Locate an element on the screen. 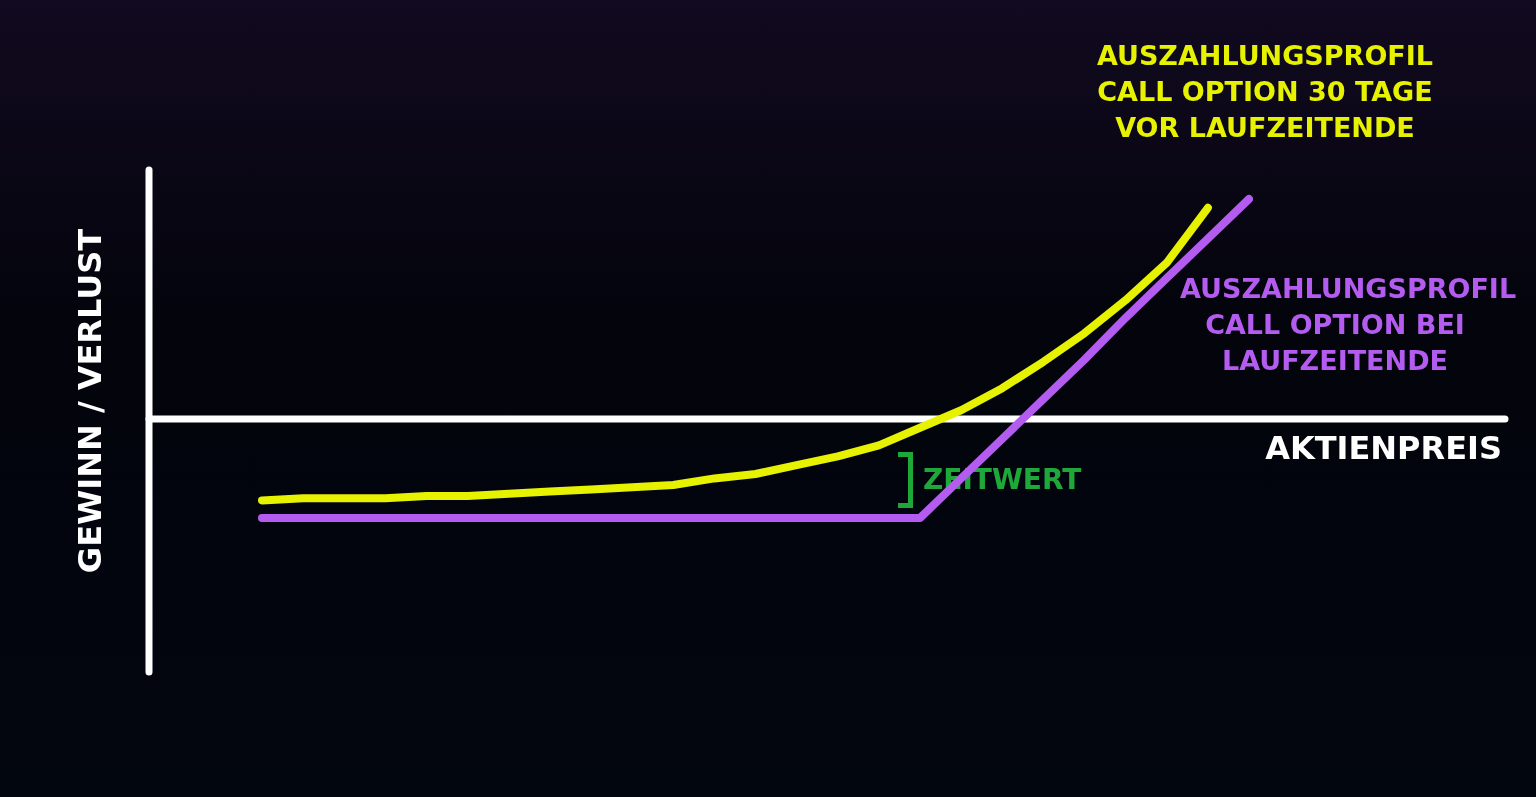 This screenshot has height=797, width=1536. text: AUSZAHLUNGSPROFIL CALL OPTION 30 TAGE VOR LAUFZEITENDE is located at coordinates (1265, 92).